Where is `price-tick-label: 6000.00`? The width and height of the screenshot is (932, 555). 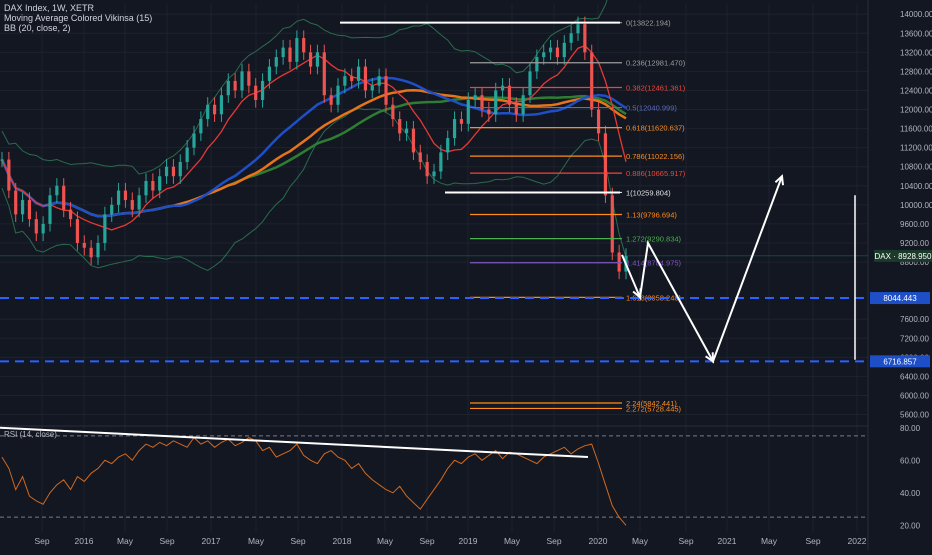 price-tick-label: 6000.00 is located at coordinates (914, 395).